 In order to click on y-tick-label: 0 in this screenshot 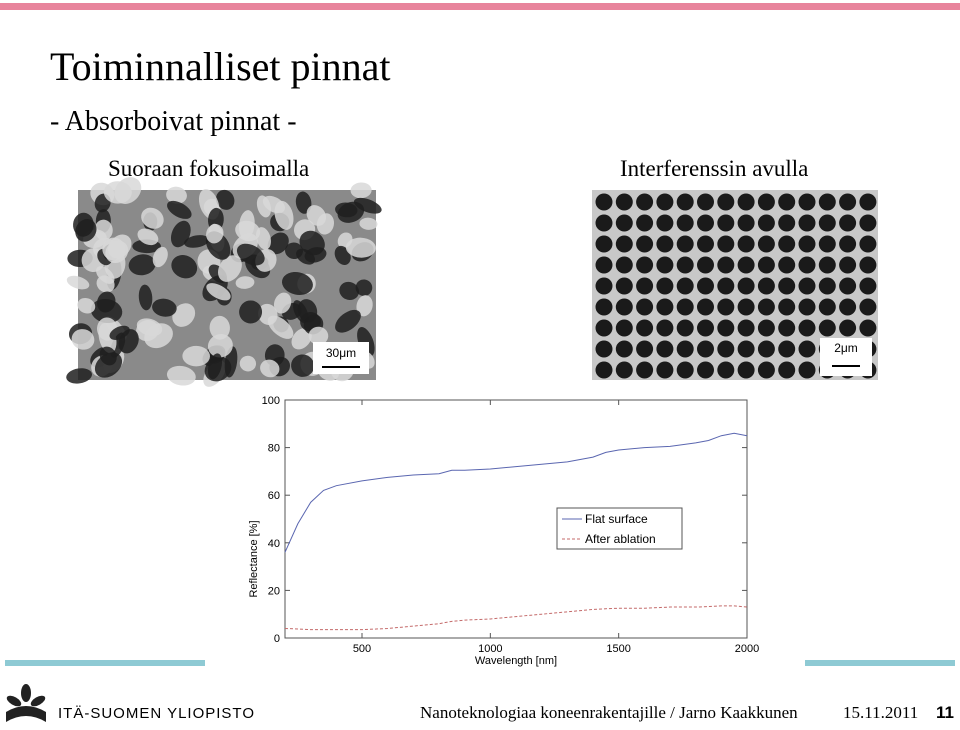, I will do `click(277, 639)`.